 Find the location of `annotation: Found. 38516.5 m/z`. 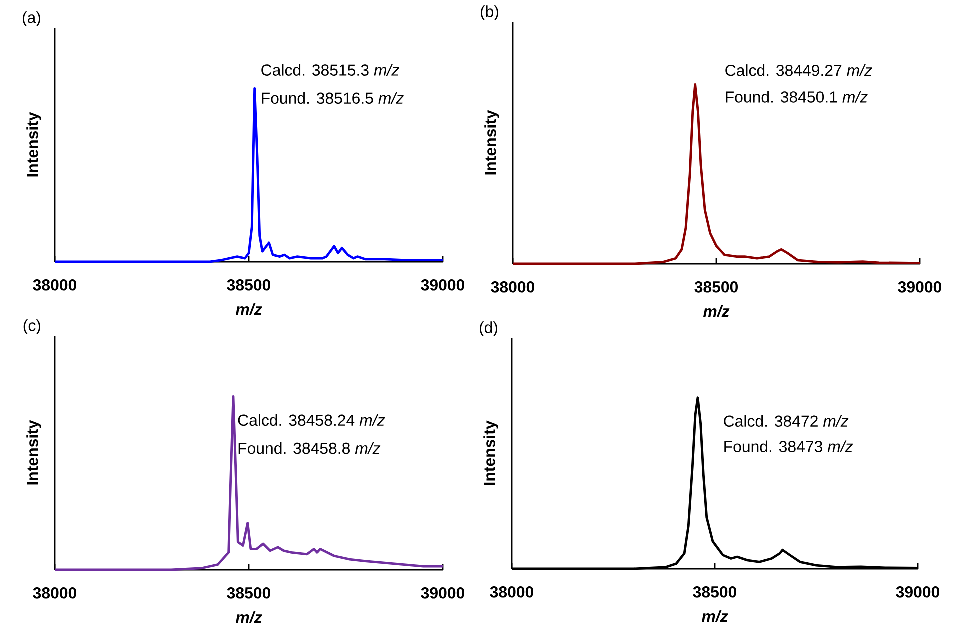

annotation: Found. 38516.5 m/z is located at coordinates (333, 98).